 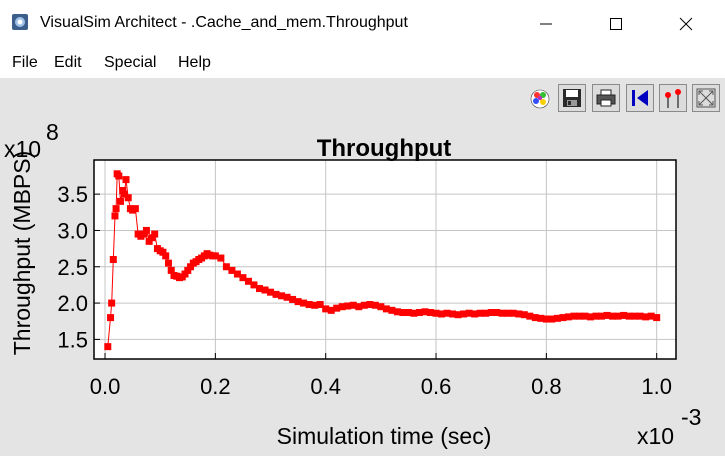 What do you see at coordinates (546, 24) in the screenshot?
I see `minimize-button` at bounding box center [546, 24].